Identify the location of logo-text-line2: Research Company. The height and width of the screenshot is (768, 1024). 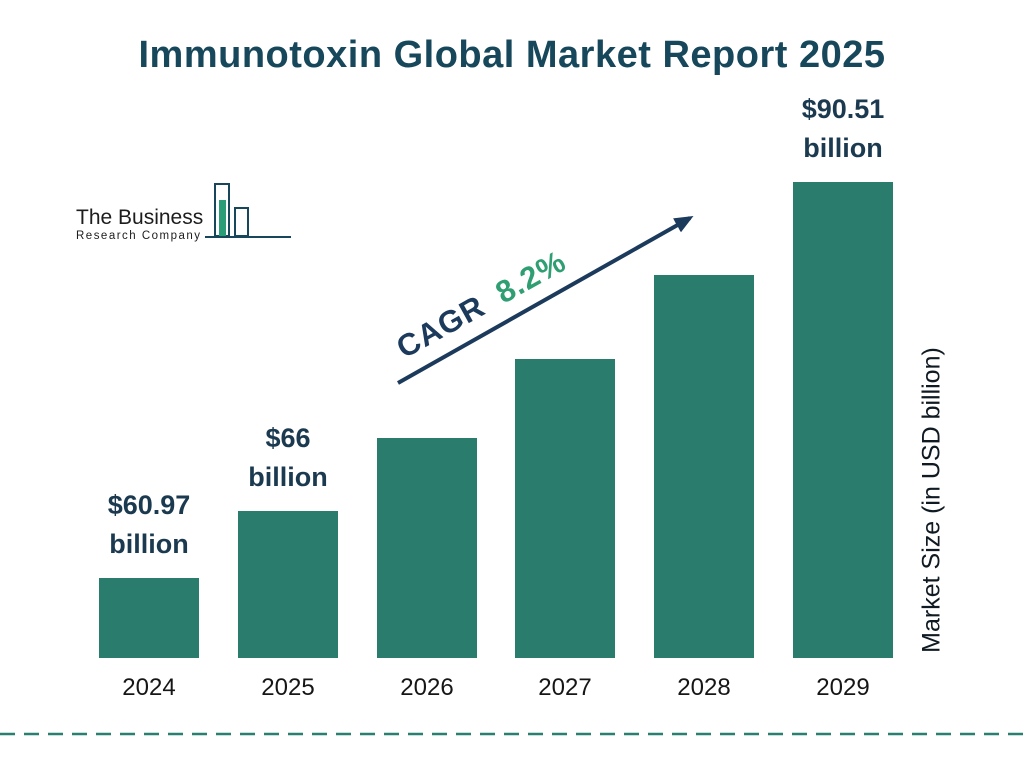
(139, 236).